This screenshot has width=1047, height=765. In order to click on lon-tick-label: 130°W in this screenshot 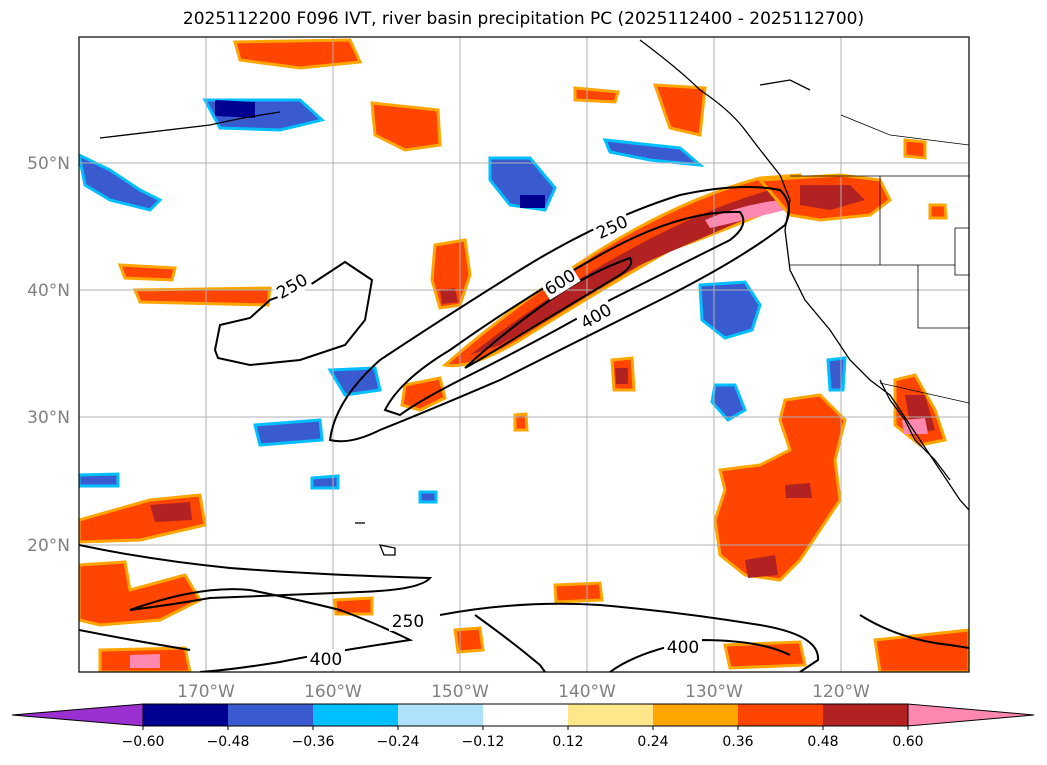, I will do `click(714, 692)`.